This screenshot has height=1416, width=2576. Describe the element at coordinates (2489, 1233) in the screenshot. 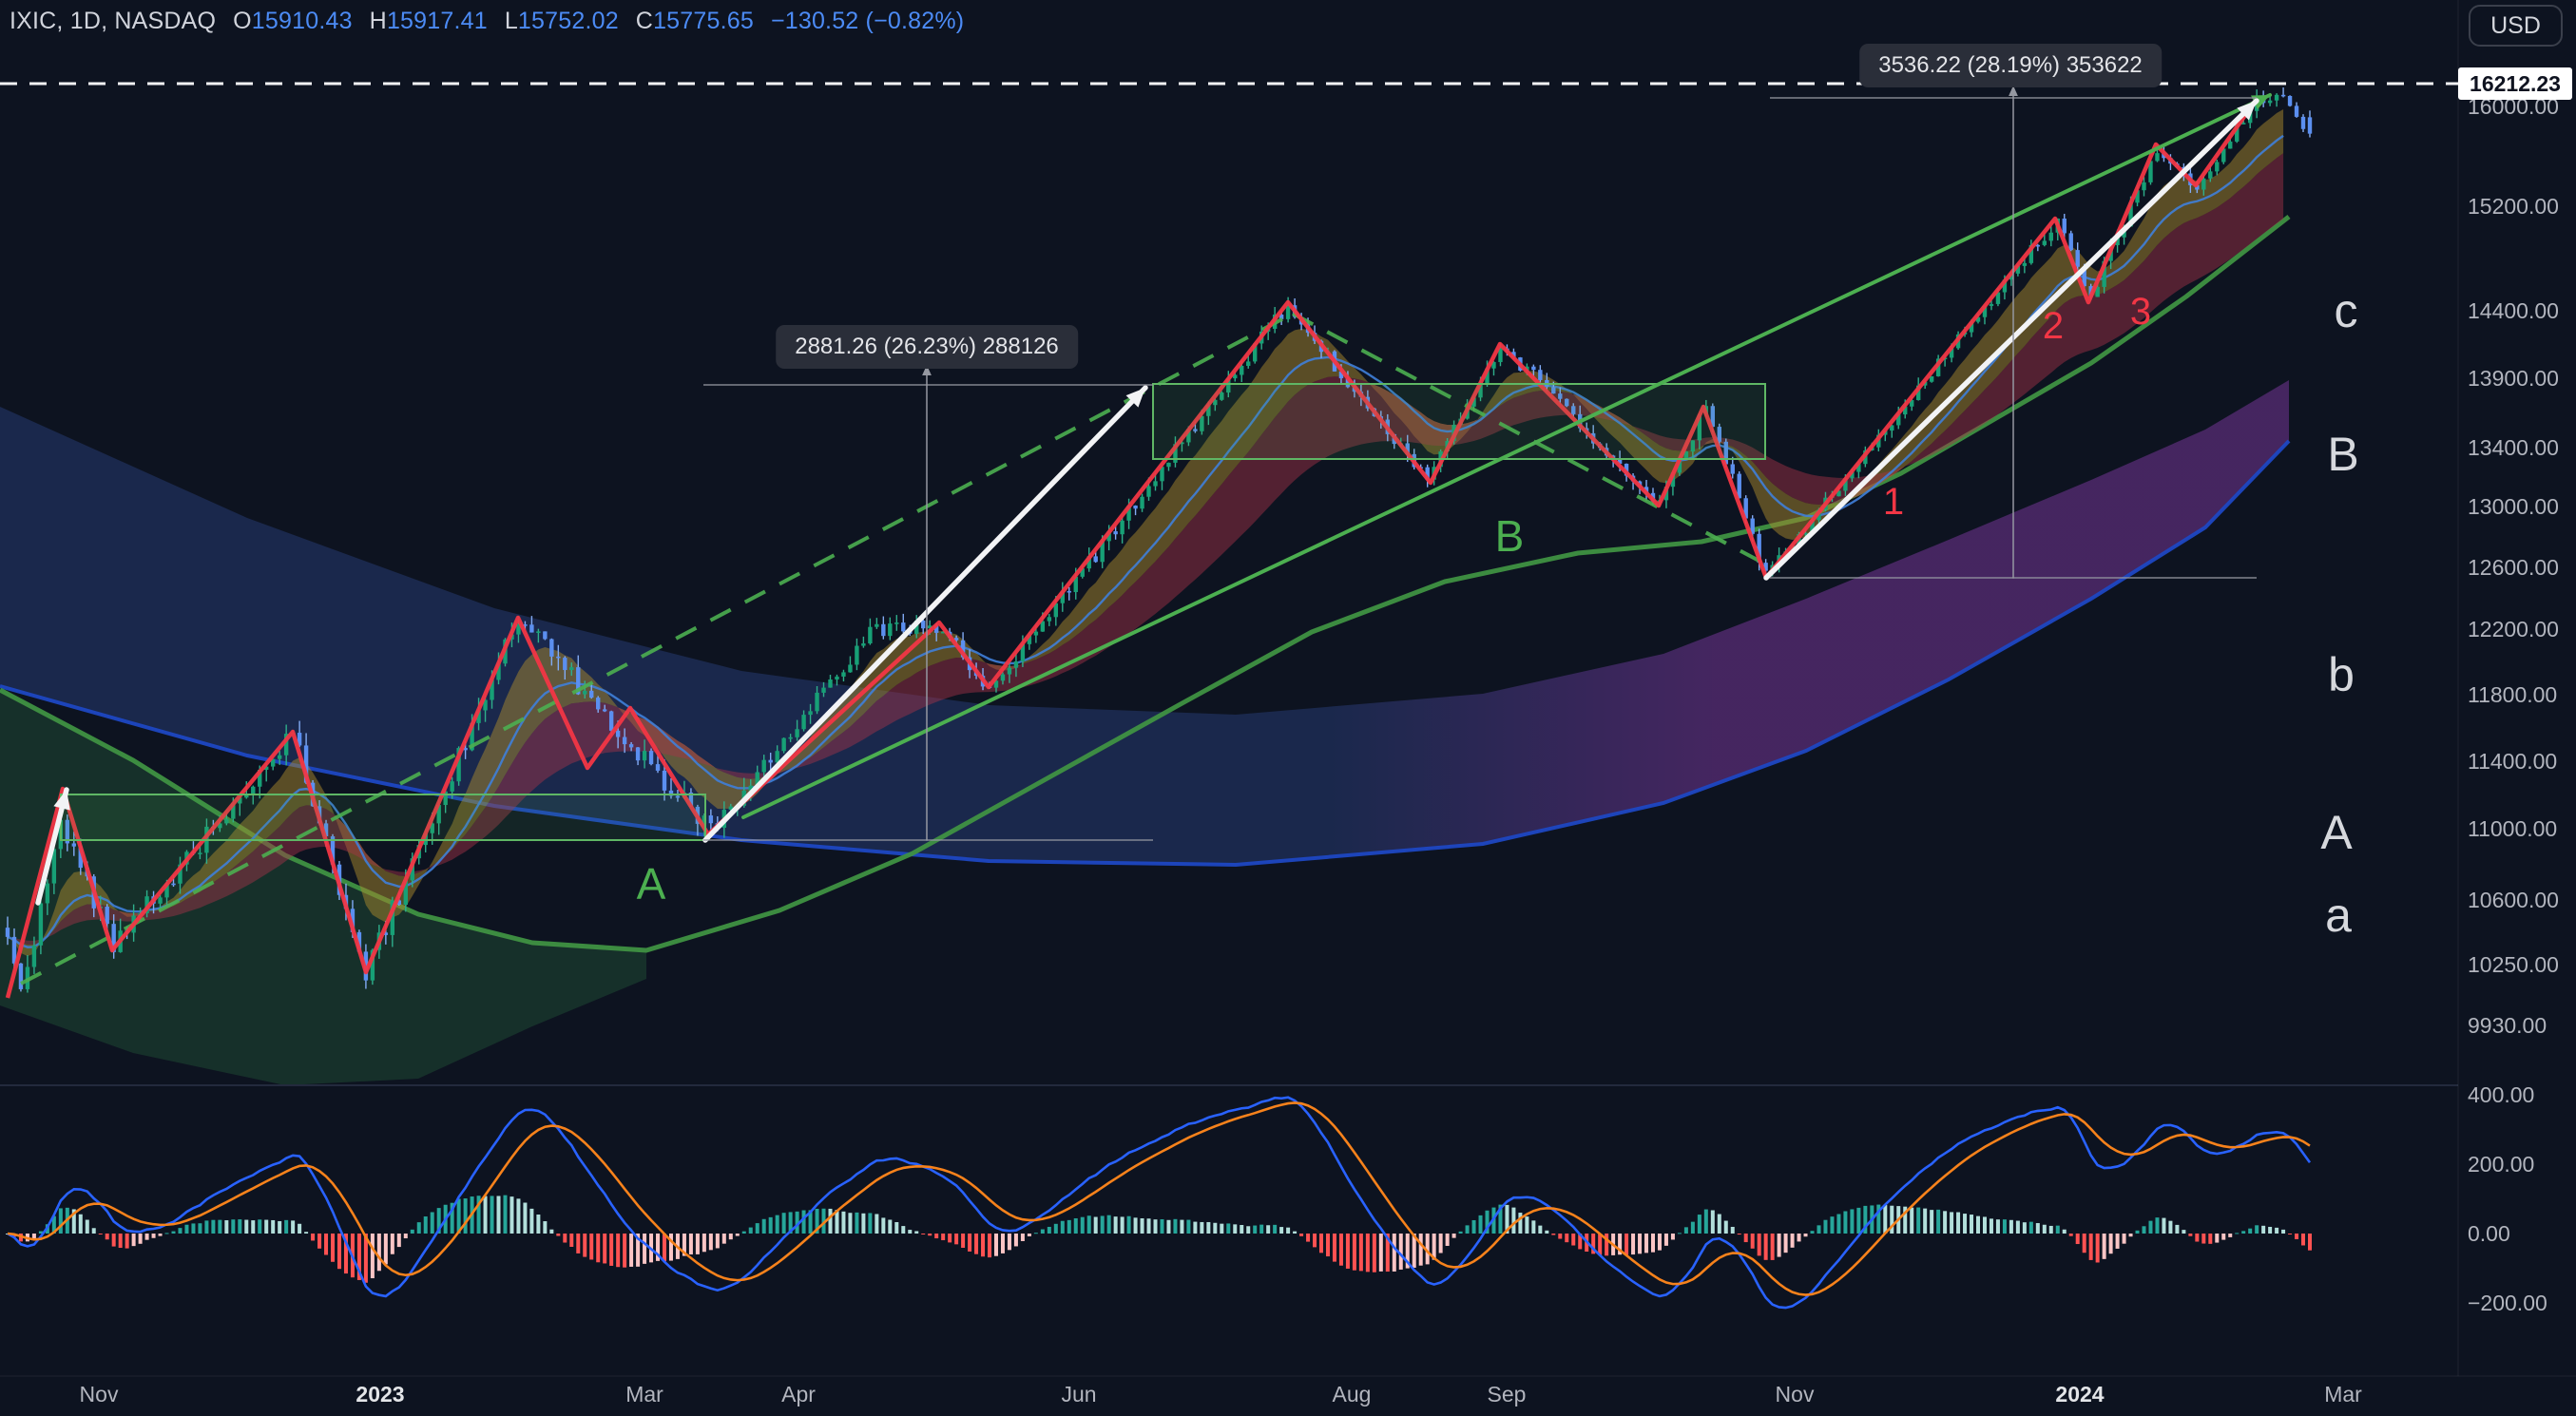

I see `price-tick: 0.00` at that location.